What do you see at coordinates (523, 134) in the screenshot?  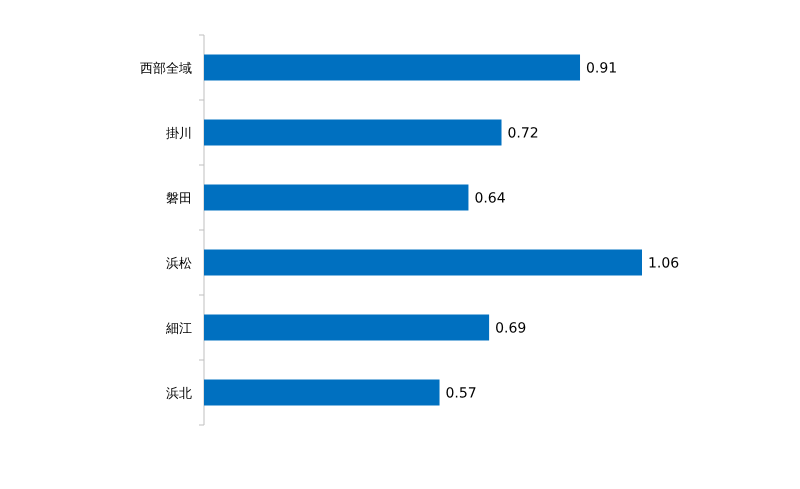 I see `data-label: 0.72` at bounding box center [523, 134].